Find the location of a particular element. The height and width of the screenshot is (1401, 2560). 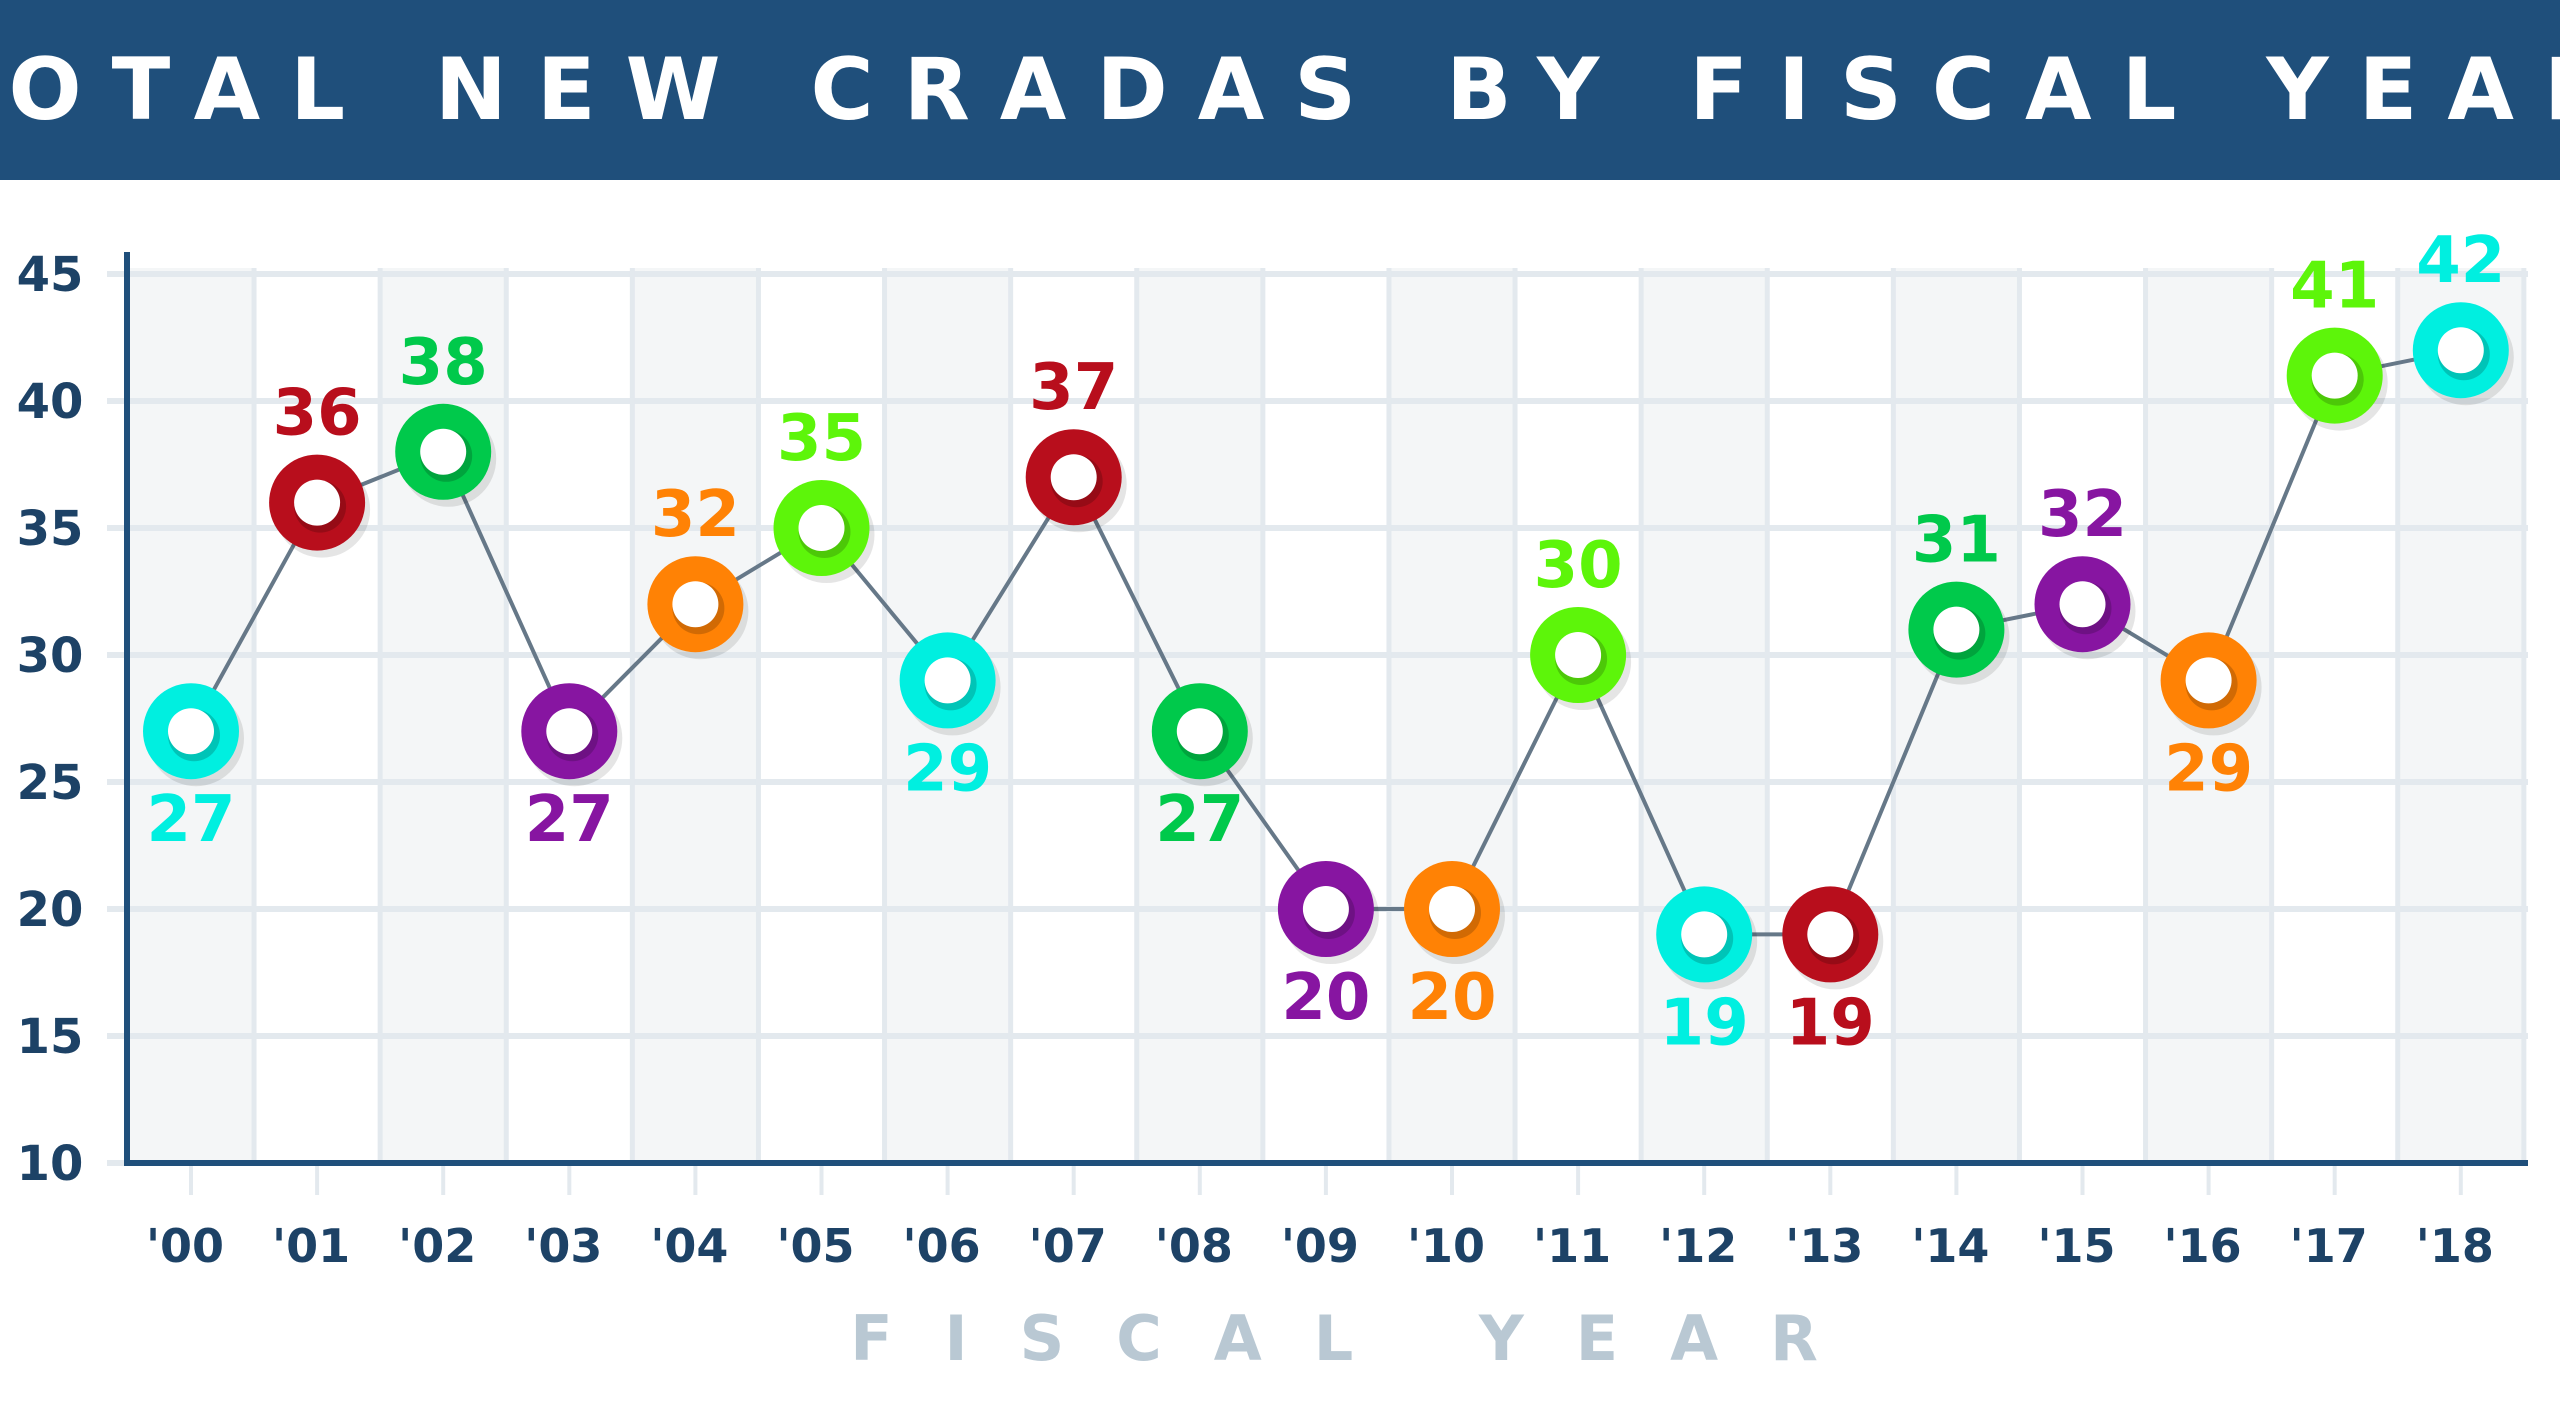

x-tick-label: '04 is located at coordinates (689, 1246).